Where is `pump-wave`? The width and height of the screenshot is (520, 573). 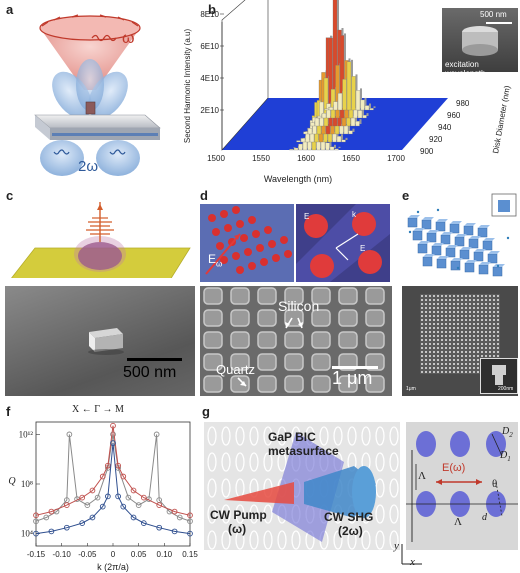
pump-wave is located at coordinates (104, 38).